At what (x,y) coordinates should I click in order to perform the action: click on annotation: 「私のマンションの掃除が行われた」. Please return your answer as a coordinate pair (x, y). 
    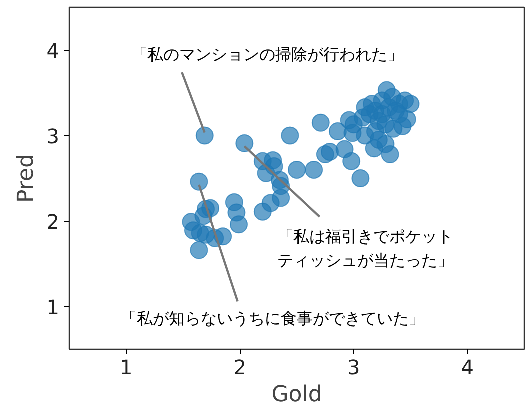
    Looking at the image, I should click on (267, 54).